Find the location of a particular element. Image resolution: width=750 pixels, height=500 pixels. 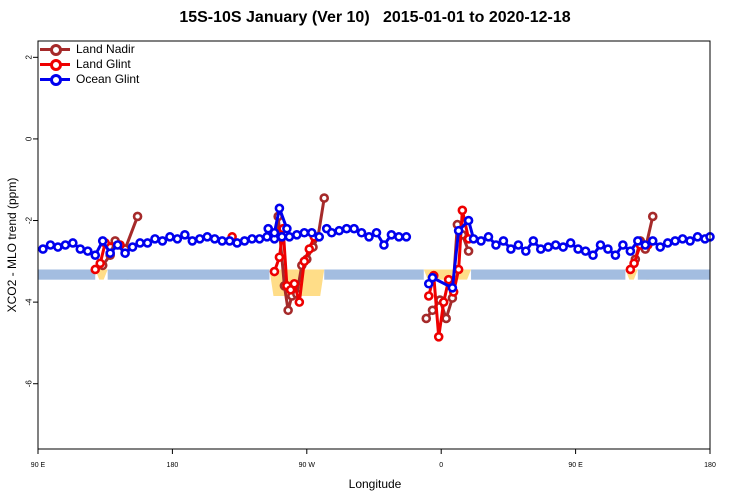

ocean-glint-marker-icon is located at coordinates (55, 79).